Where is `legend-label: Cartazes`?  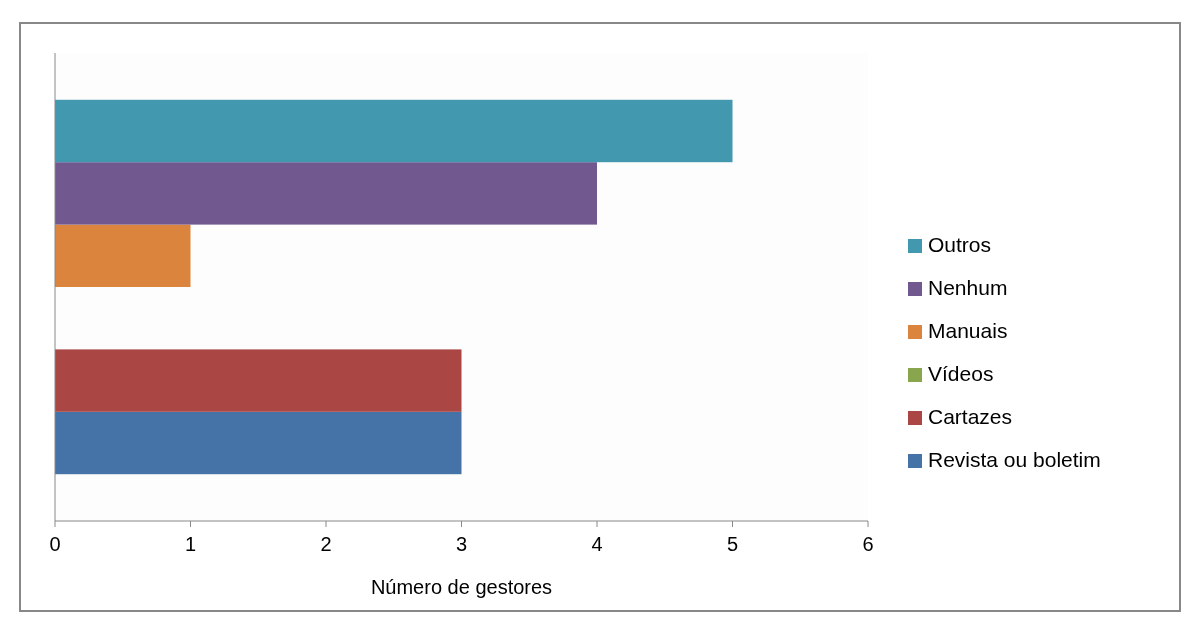 legend-label: Cartazes is located at coordinates (970, 416).